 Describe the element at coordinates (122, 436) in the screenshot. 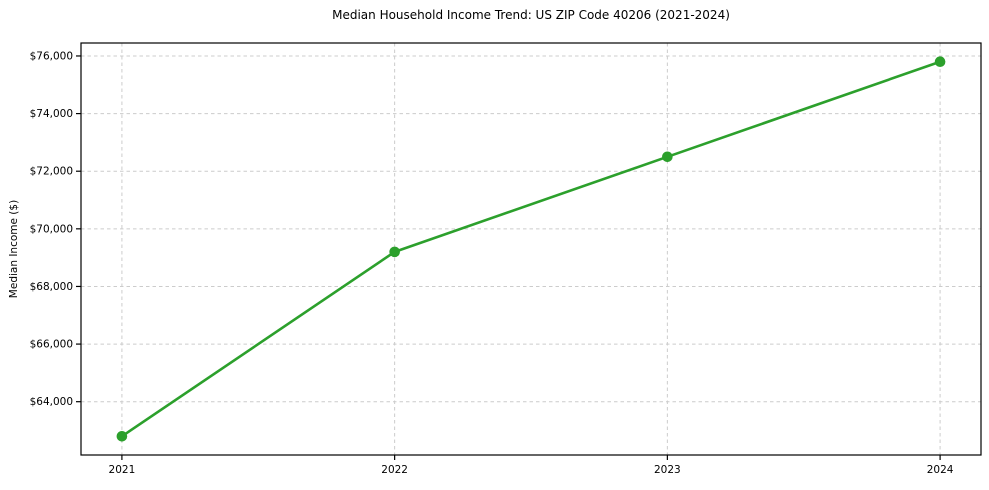

I see `data-point-2021` at that location.